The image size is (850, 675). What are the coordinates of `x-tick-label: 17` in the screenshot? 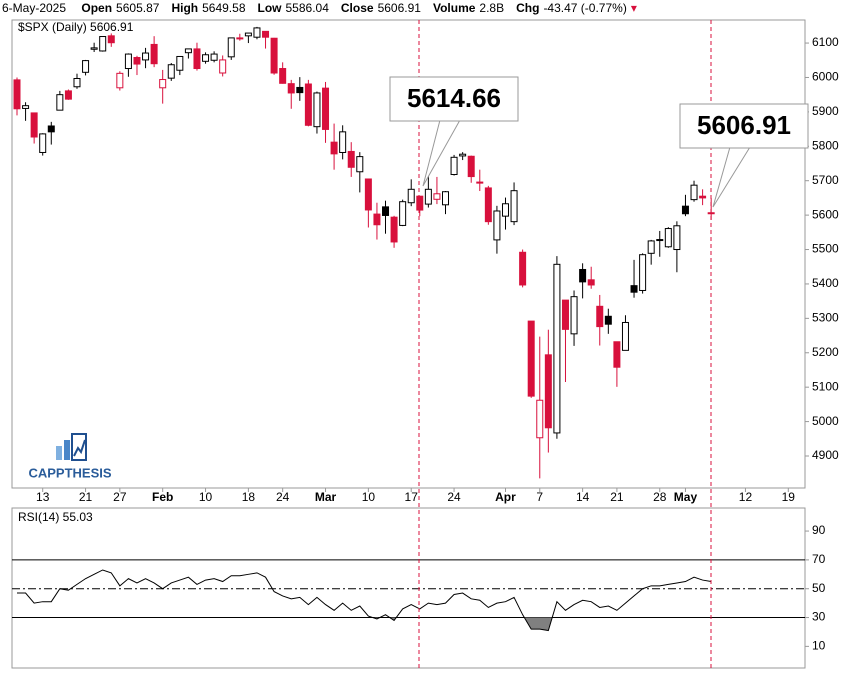 It's located at (412, 497).